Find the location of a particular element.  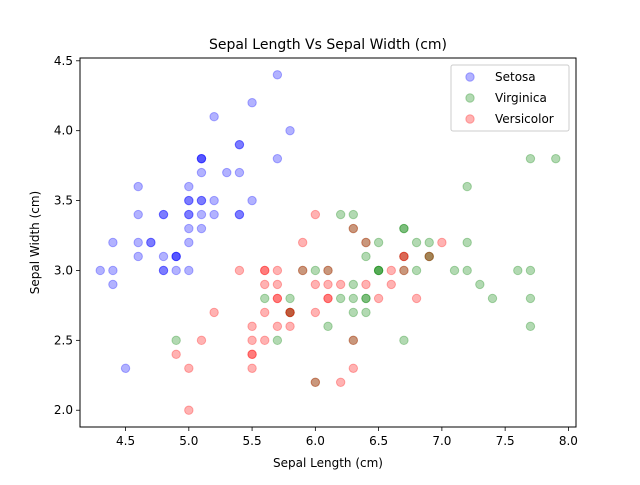

x-tick-label: 4.5 is located at coordinates (125, 441).